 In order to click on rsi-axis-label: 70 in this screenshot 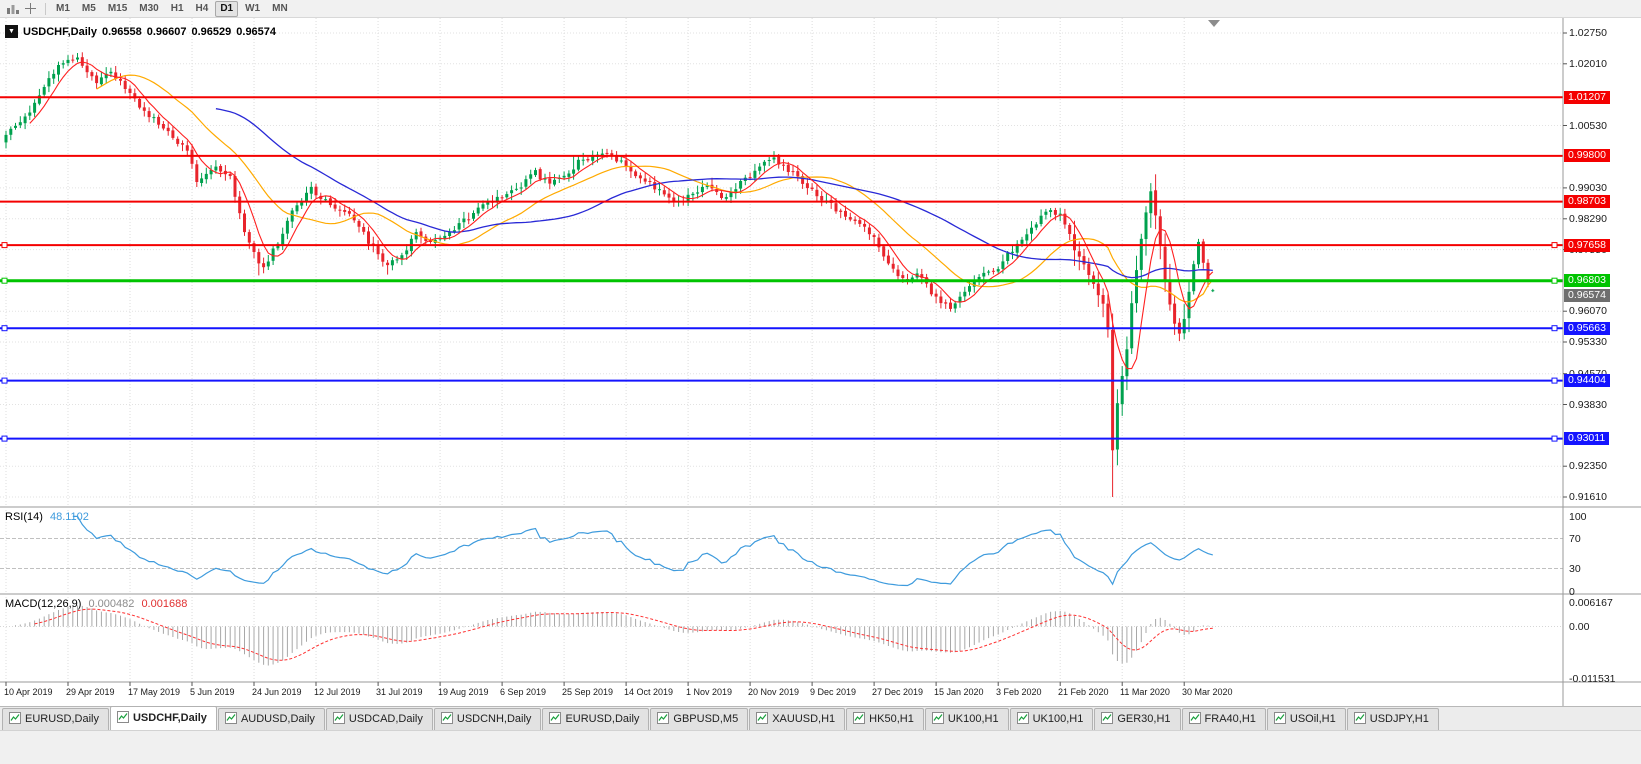, I will do `click(1575, 539)`.